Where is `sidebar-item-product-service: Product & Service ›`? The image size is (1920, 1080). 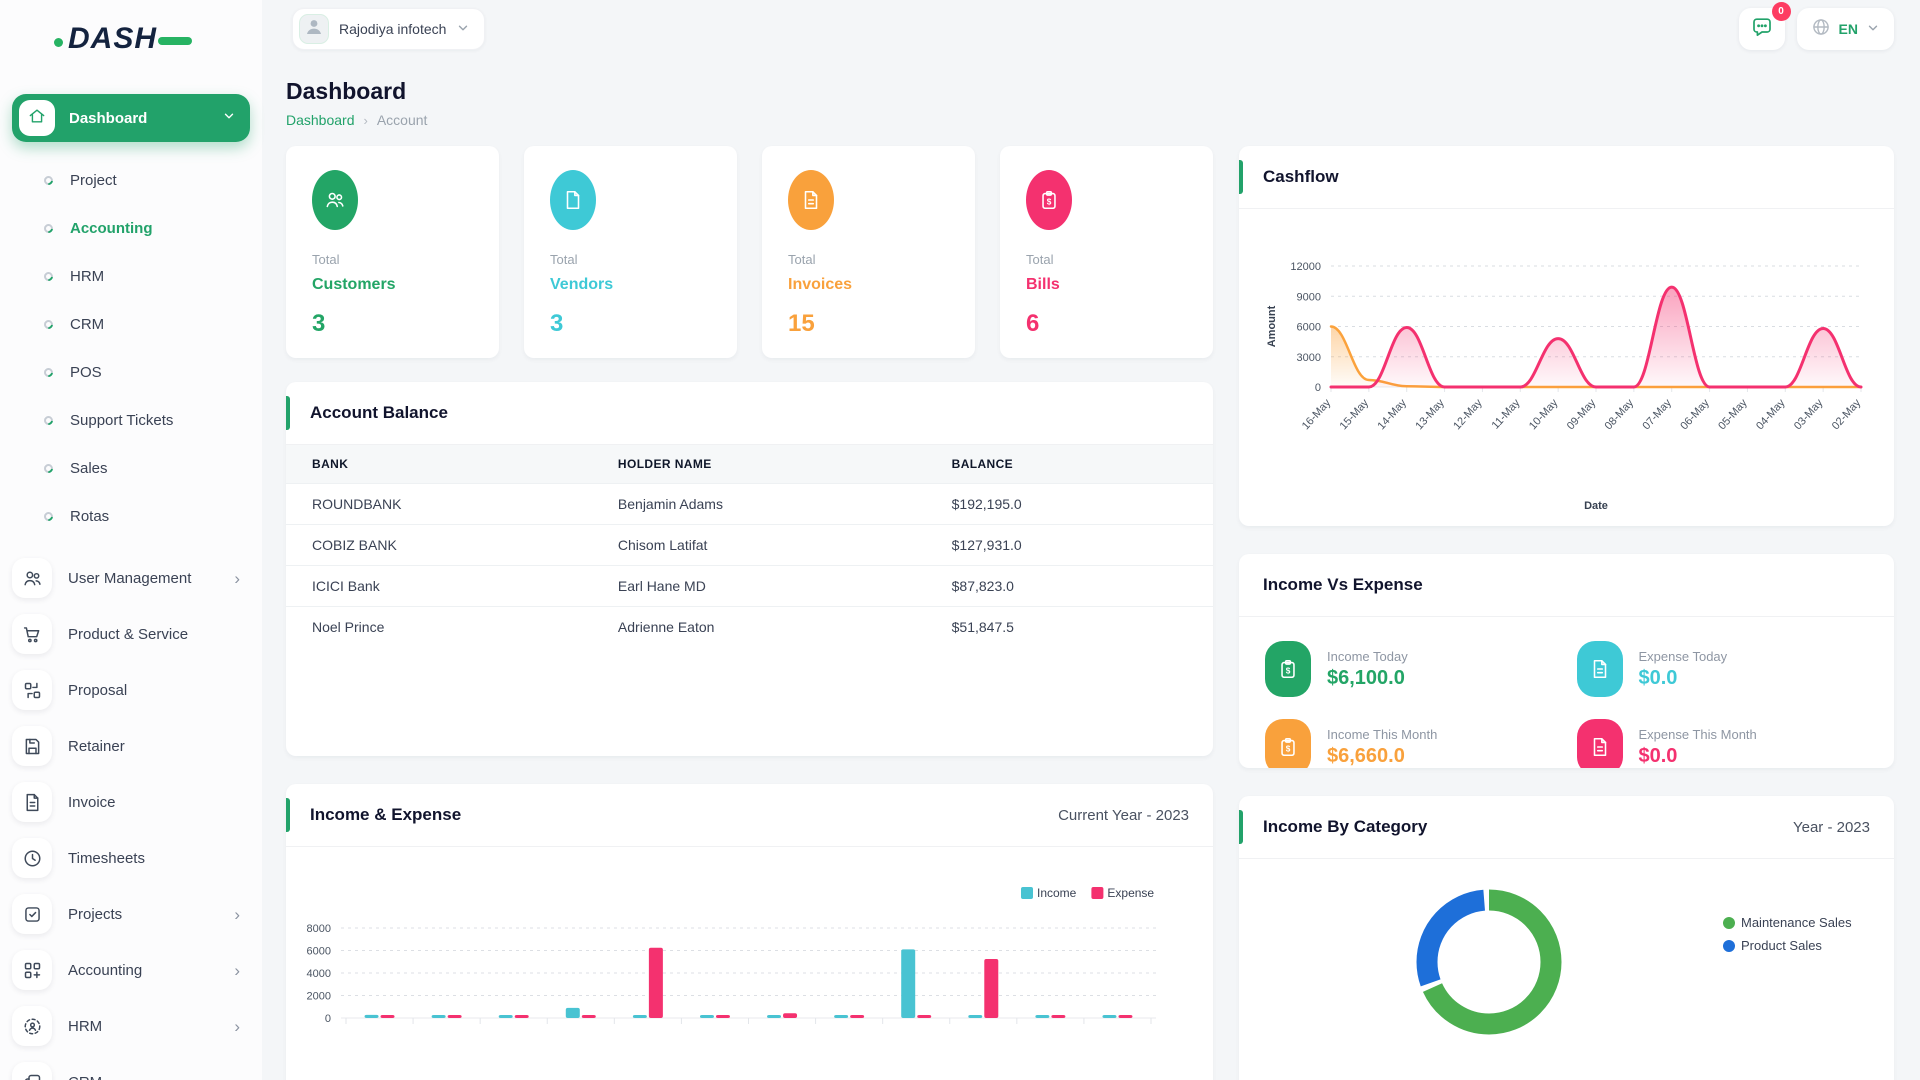
sidebar-item-product-service: Product & Service › is located at coordinates (131, 634).